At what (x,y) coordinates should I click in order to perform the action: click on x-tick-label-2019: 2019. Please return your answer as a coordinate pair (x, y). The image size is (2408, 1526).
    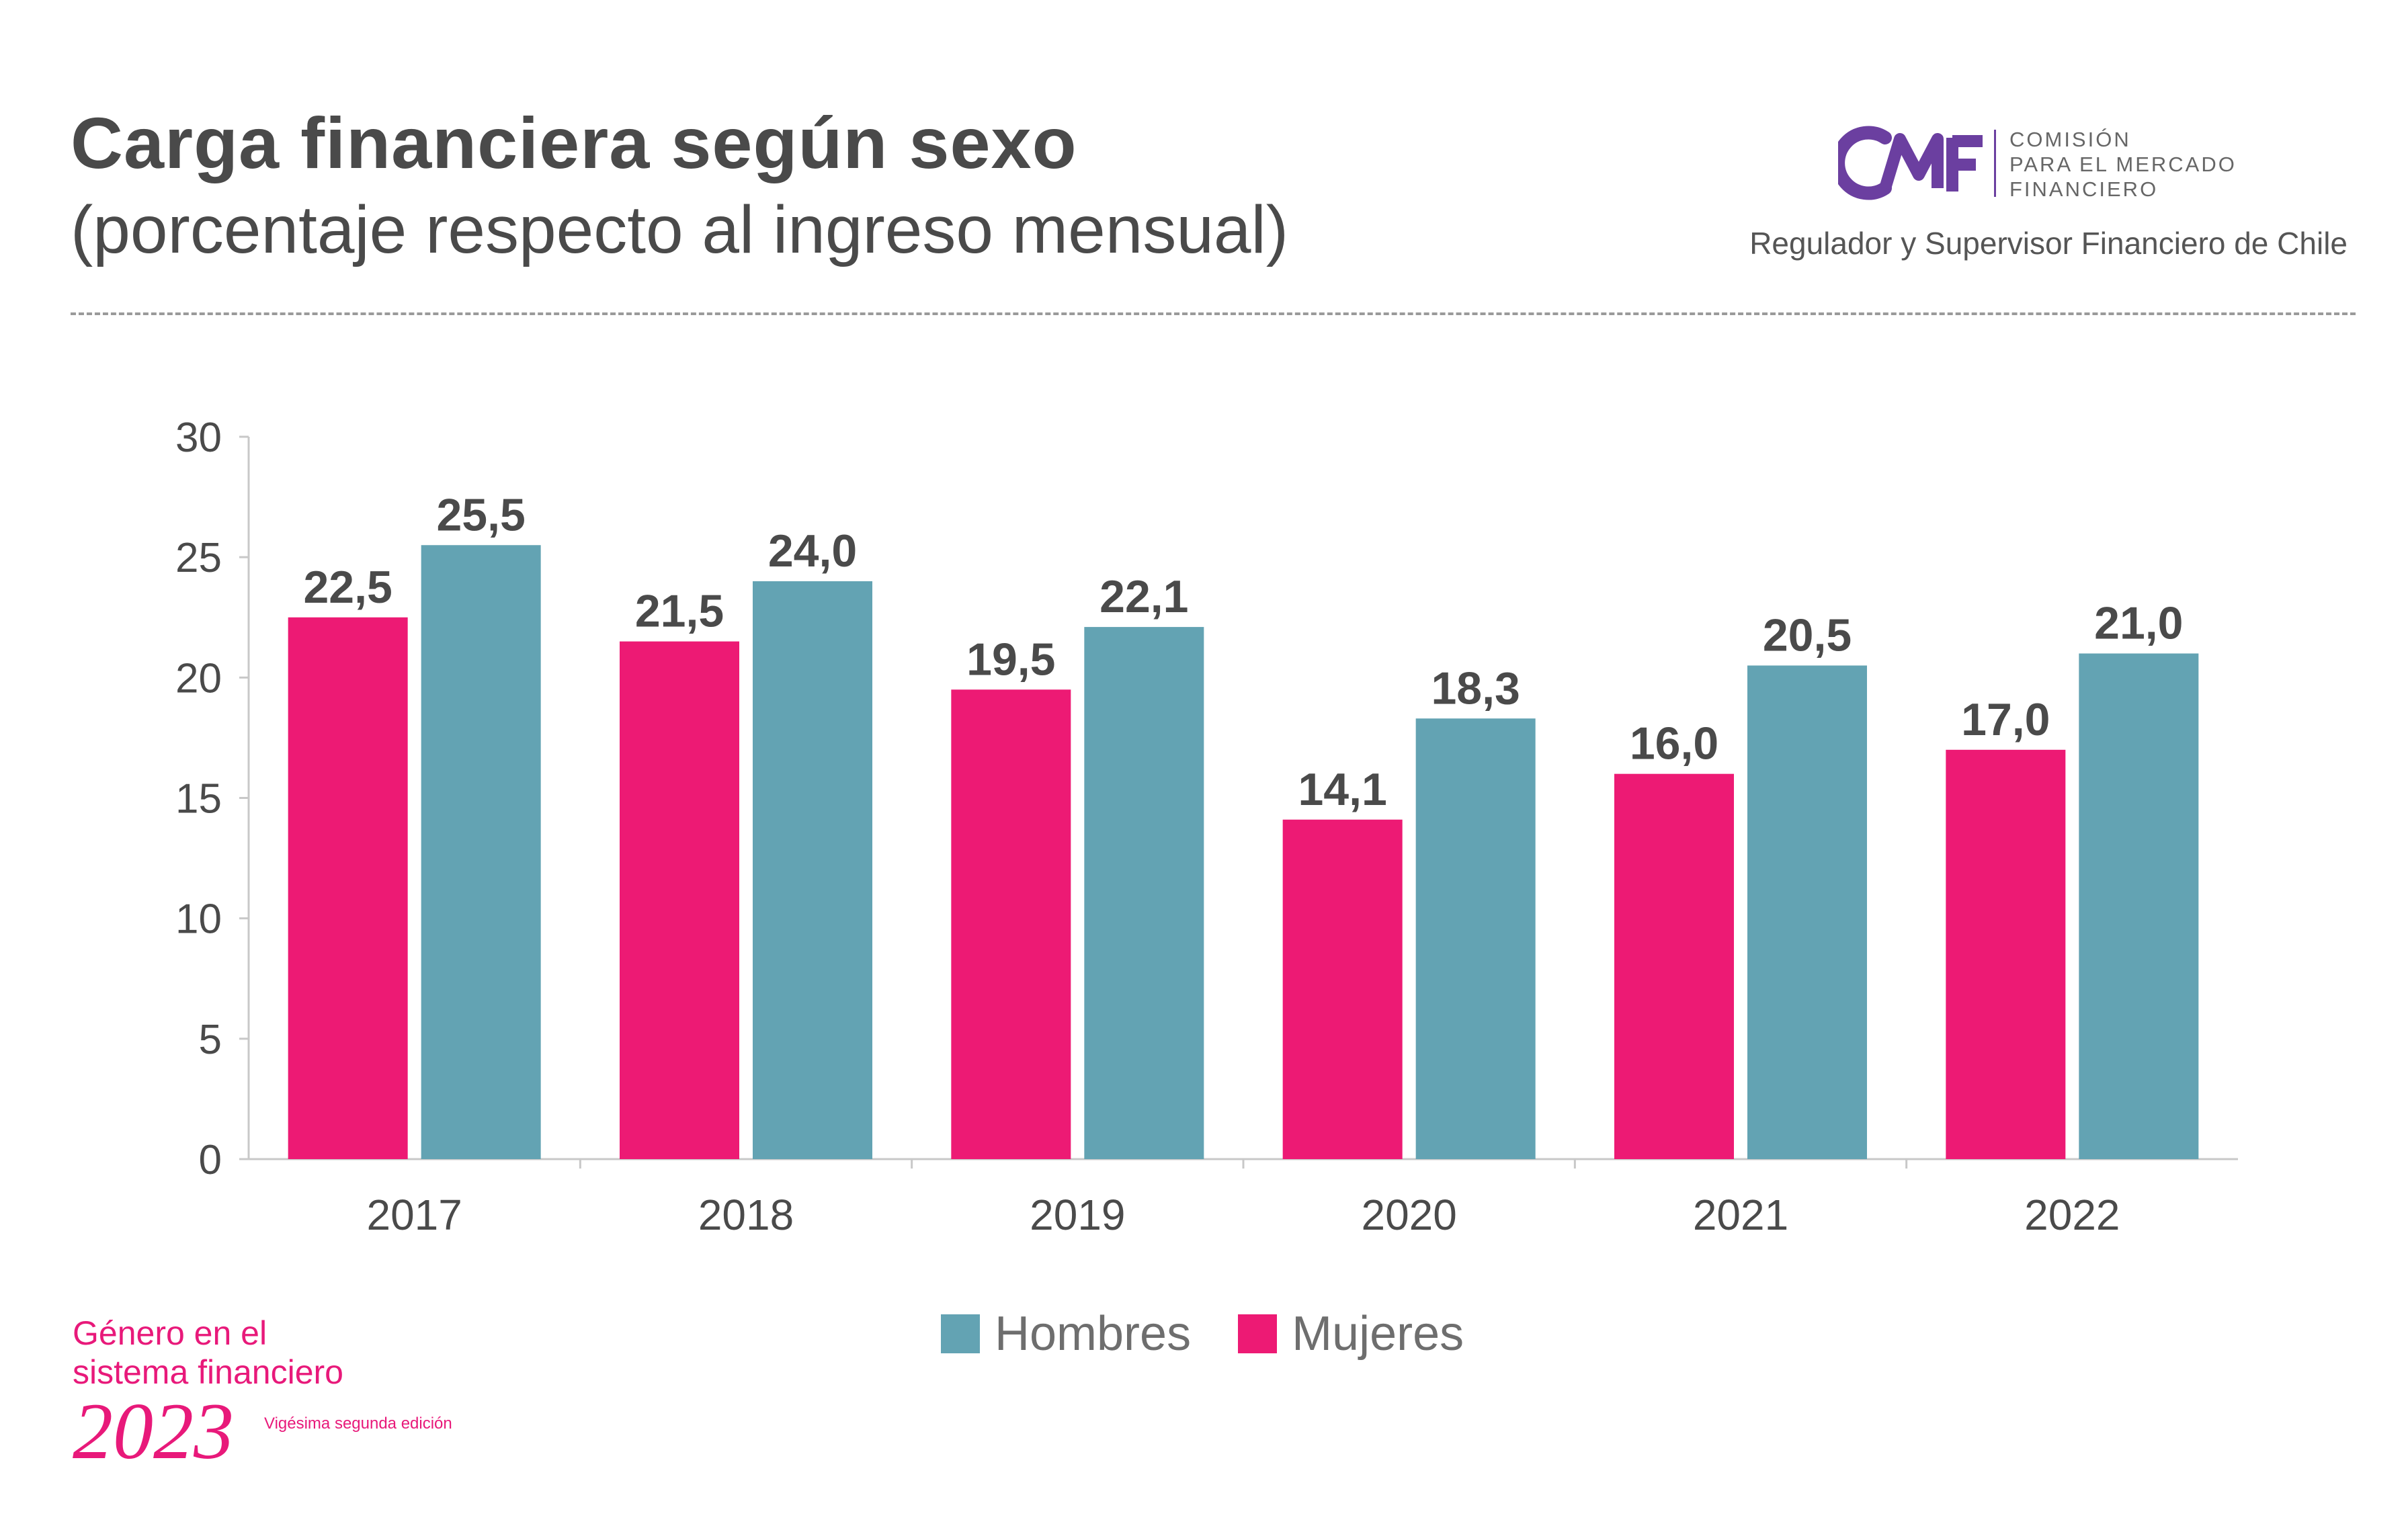
    Looking at the image, I should click on (1077, 1215).